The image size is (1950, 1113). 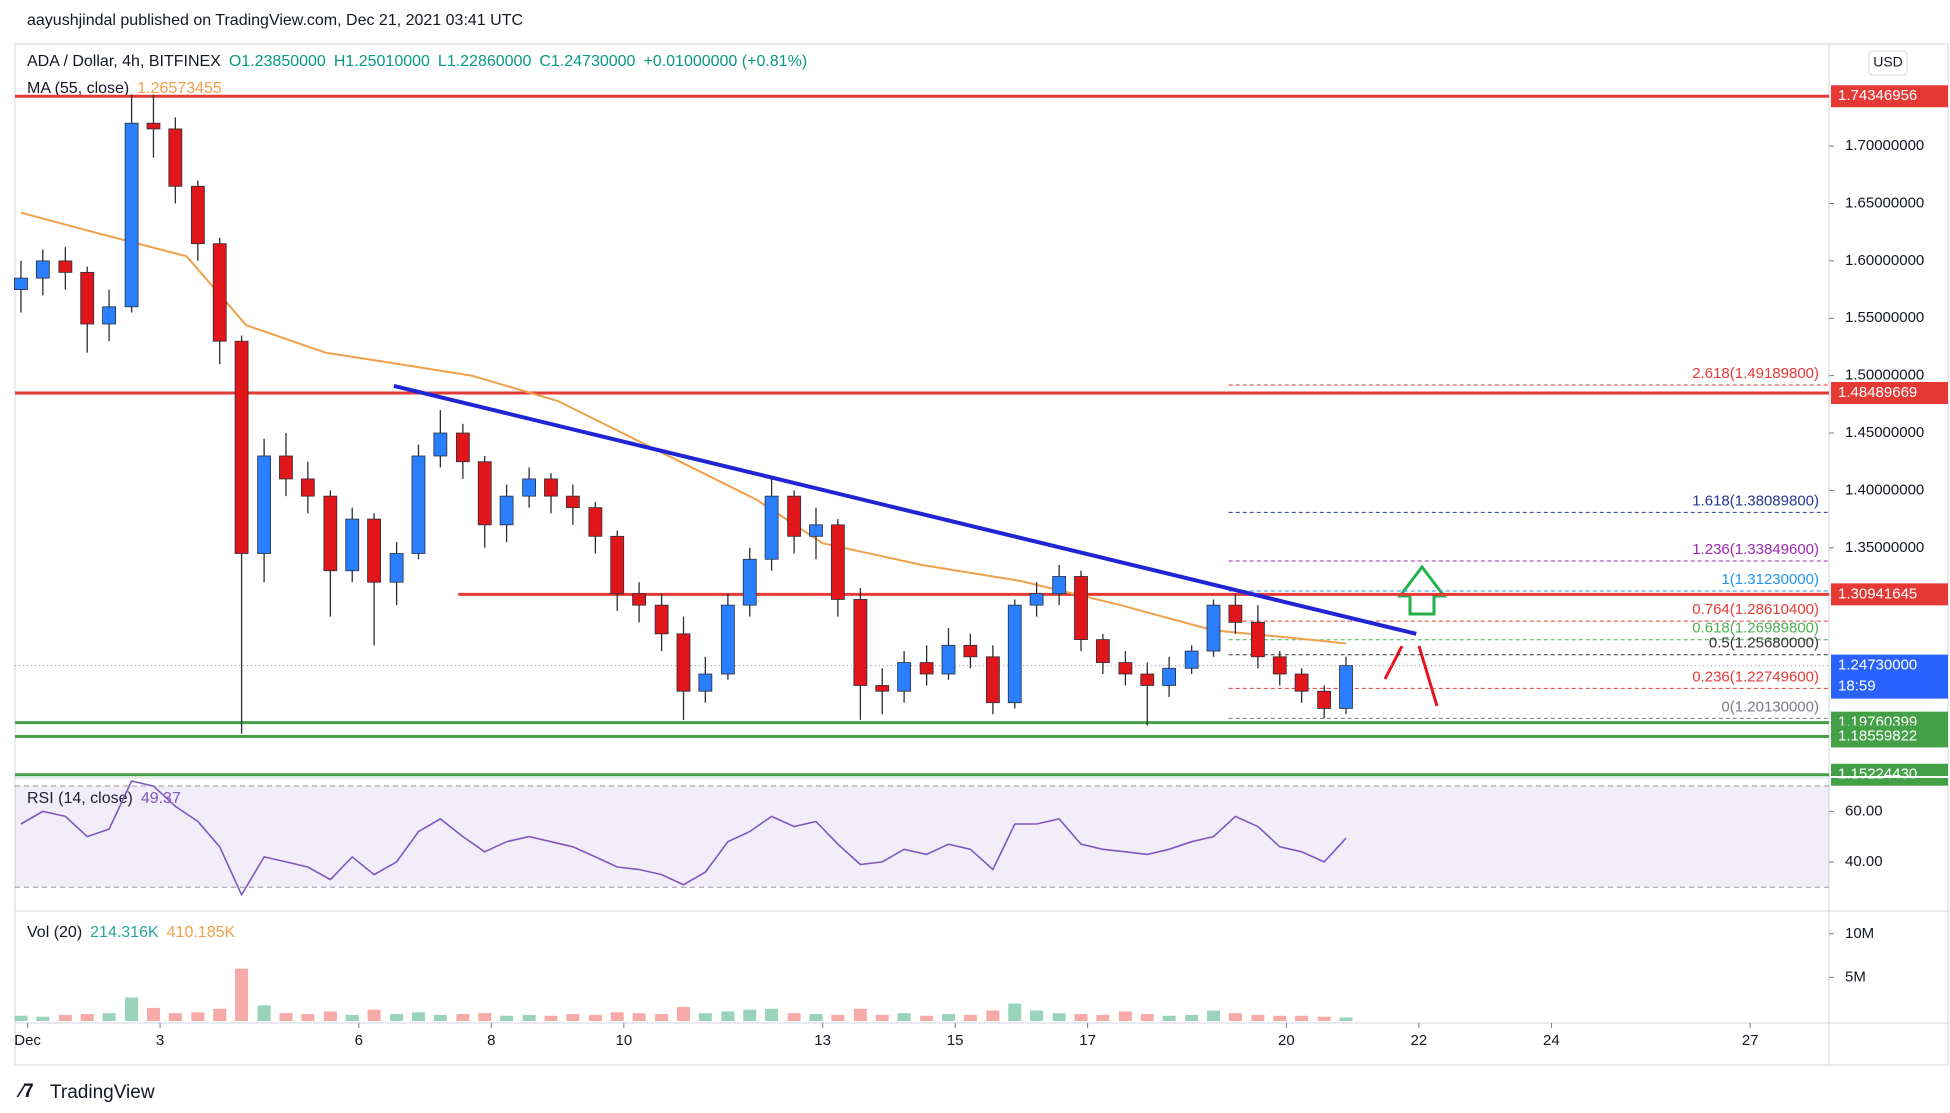 I want to click on volume-legend: Vol (20) 214.316K 410.185K, so click(x=135, y=933).